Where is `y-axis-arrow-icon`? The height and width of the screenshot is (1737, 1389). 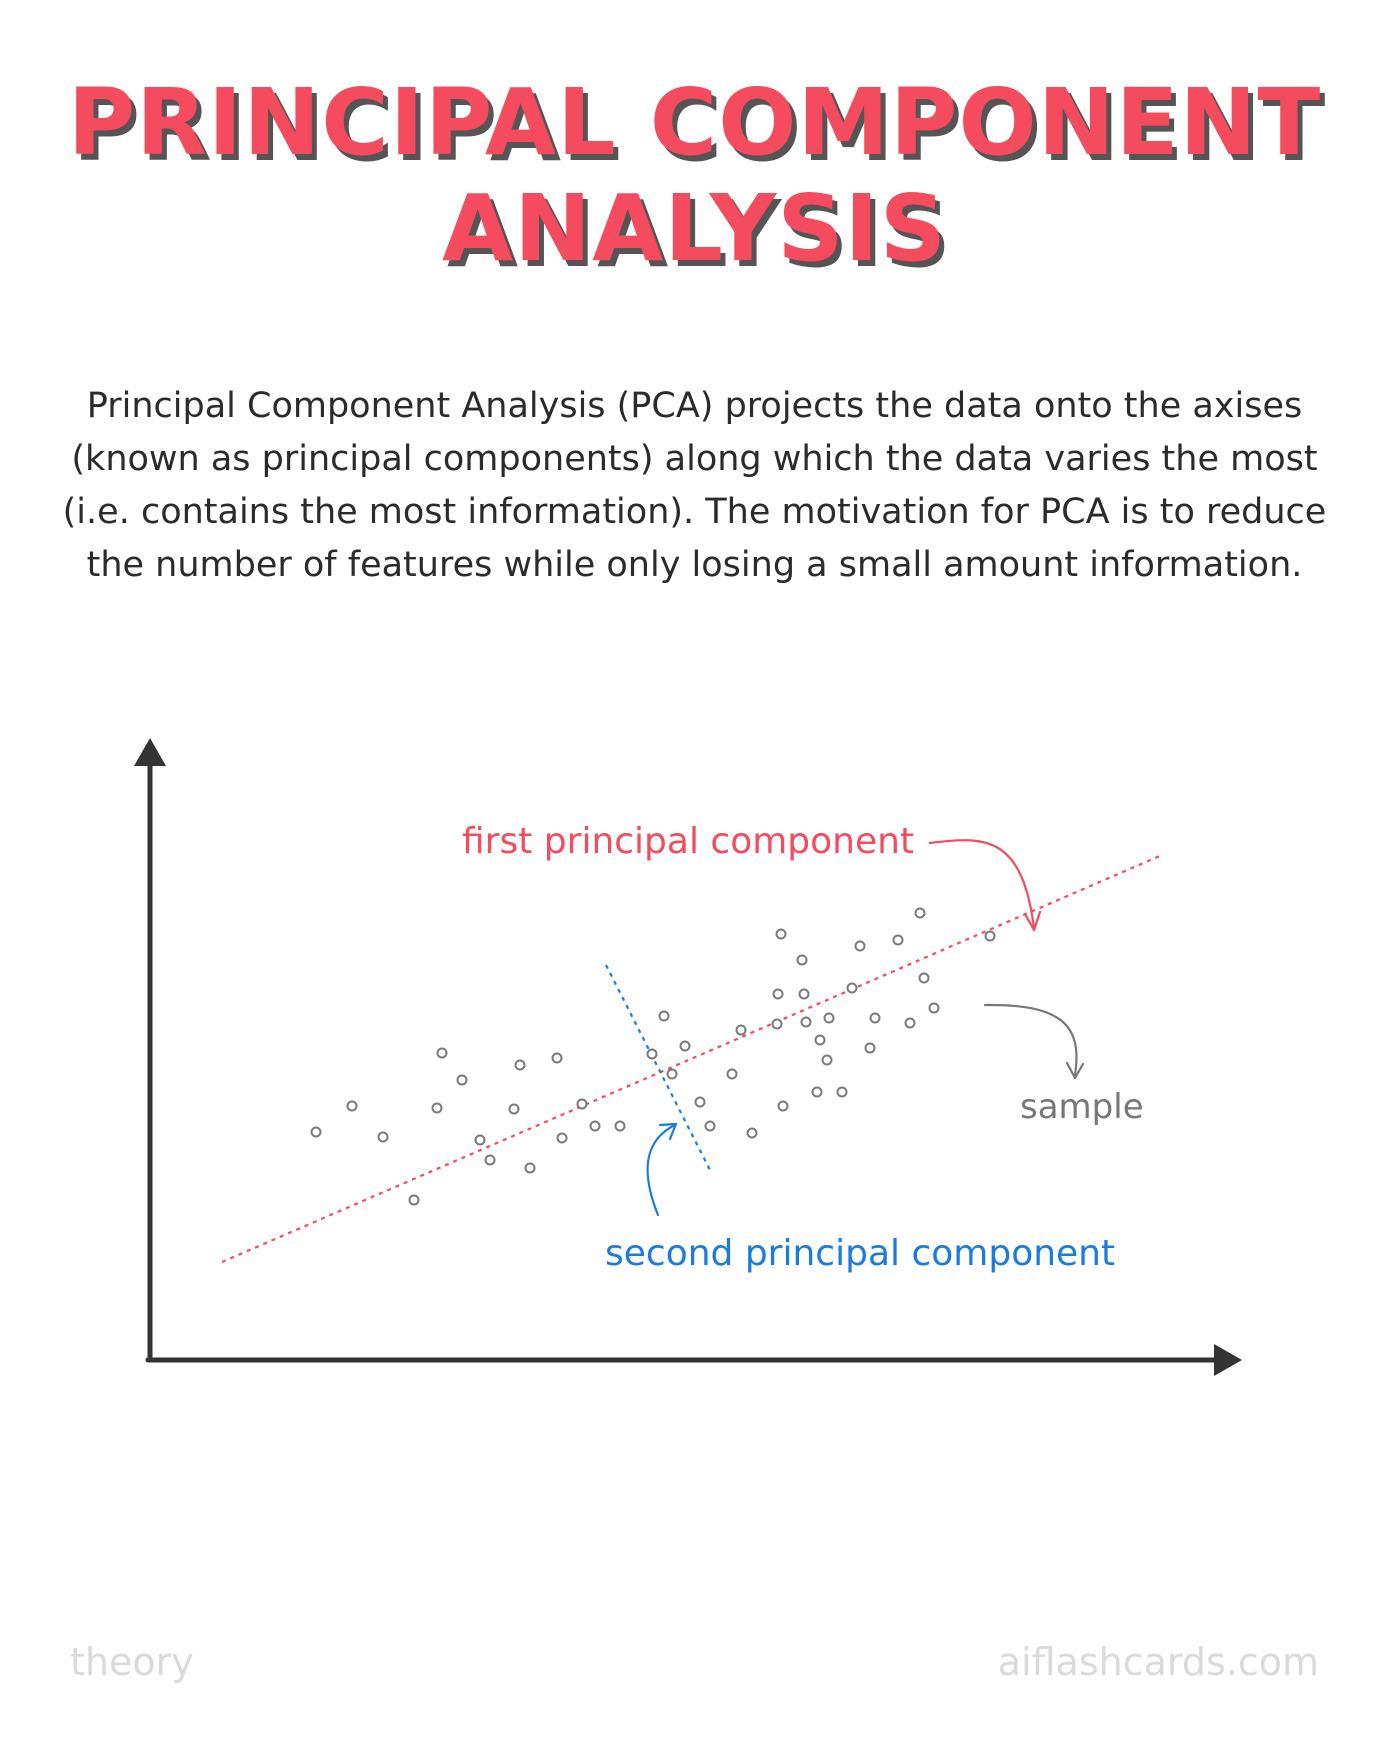
y-axis-arrow-icon is located at coordinates (150, 752).